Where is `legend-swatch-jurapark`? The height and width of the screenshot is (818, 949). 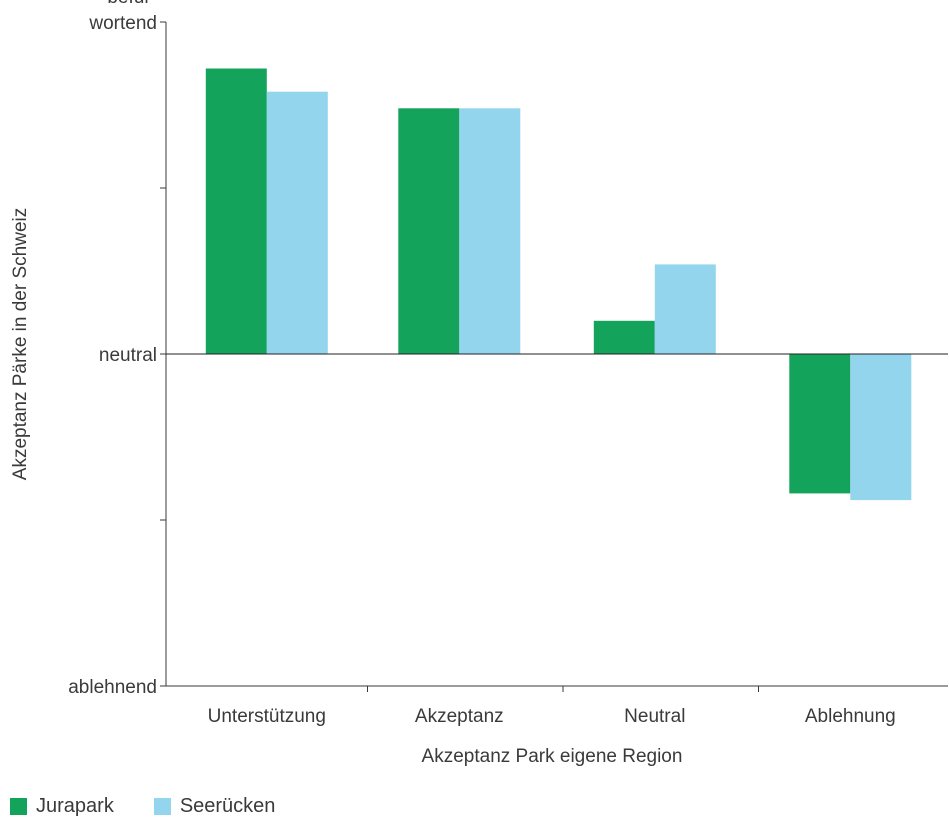 legend-swatch-jurapark is located at coordinates (18, 806).